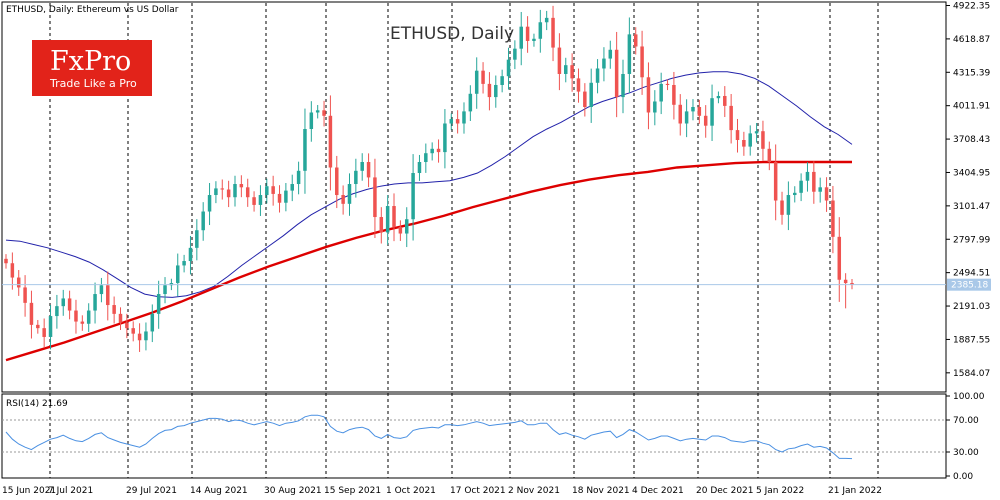 The width and height of the screenshot is (1000, 500). Describe the element at coordinates (452, 34) in the screenshot. I see `chart-title: ETHUSD, Daily` at that location.